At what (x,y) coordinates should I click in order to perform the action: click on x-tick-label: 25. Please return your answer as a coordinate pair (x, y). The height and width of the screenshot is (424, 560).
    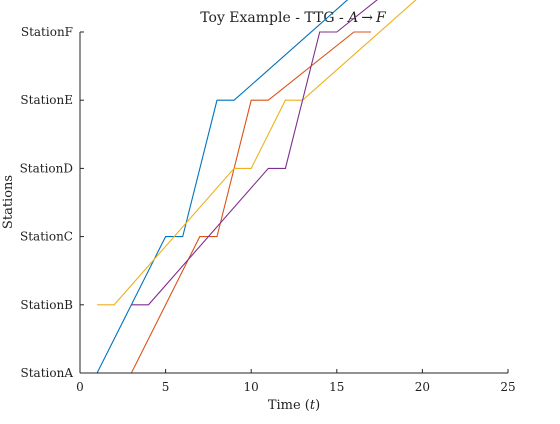
    Looking at the image, I should click on (507, 387).